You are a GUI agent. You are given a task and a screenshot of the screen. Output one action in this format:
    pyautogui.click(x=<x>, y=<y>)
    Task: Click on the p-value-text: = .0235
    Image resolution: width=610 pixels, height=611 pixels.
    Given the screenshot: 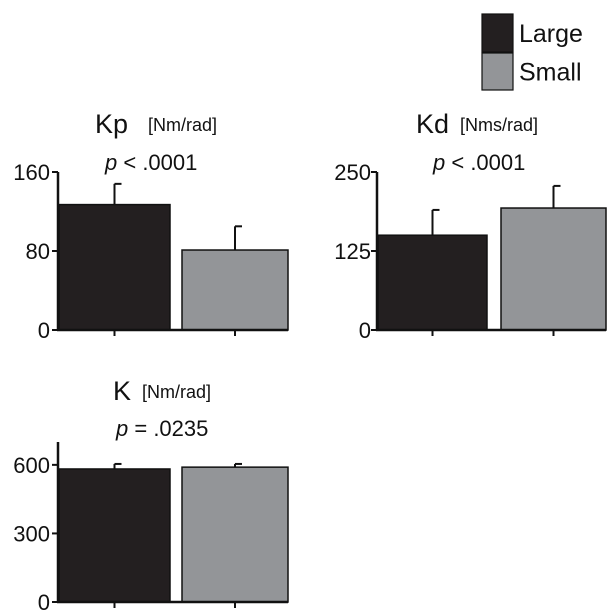 What is the action you would take?
    pyautogui.click(x=168, y=428)
    